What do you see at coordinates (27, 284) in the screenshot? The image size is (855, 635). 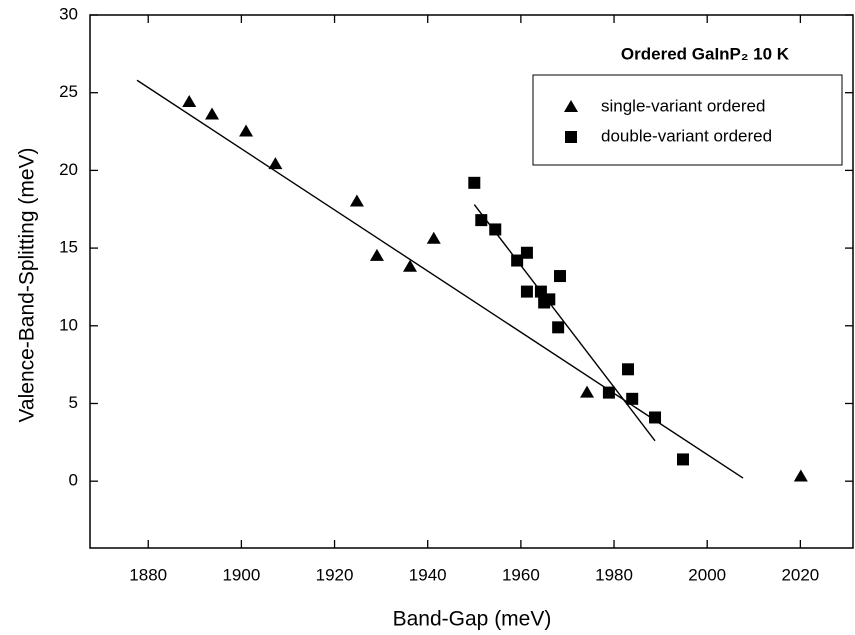 I see `y-axis-label: Valence-Band-Splitting (meV)` at bounding box center [27, 284].